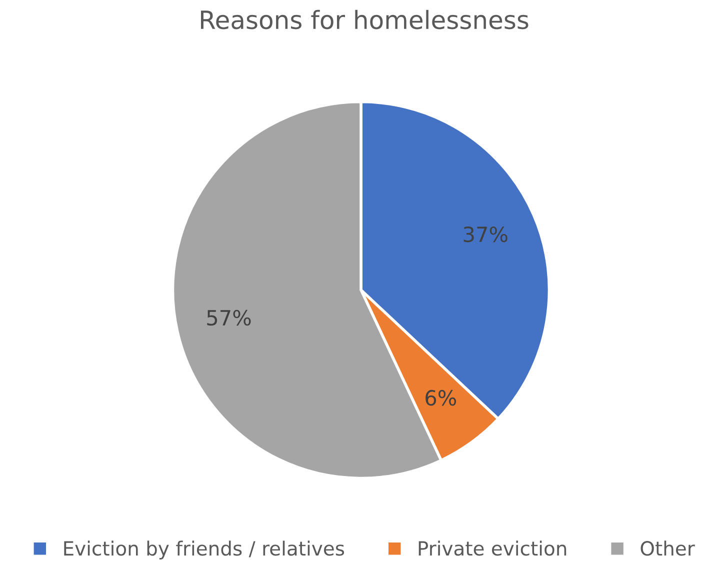  Describe the element at coordinates (492, 548) in the screenshot. I see `legend-label: Private eviction` at that location.